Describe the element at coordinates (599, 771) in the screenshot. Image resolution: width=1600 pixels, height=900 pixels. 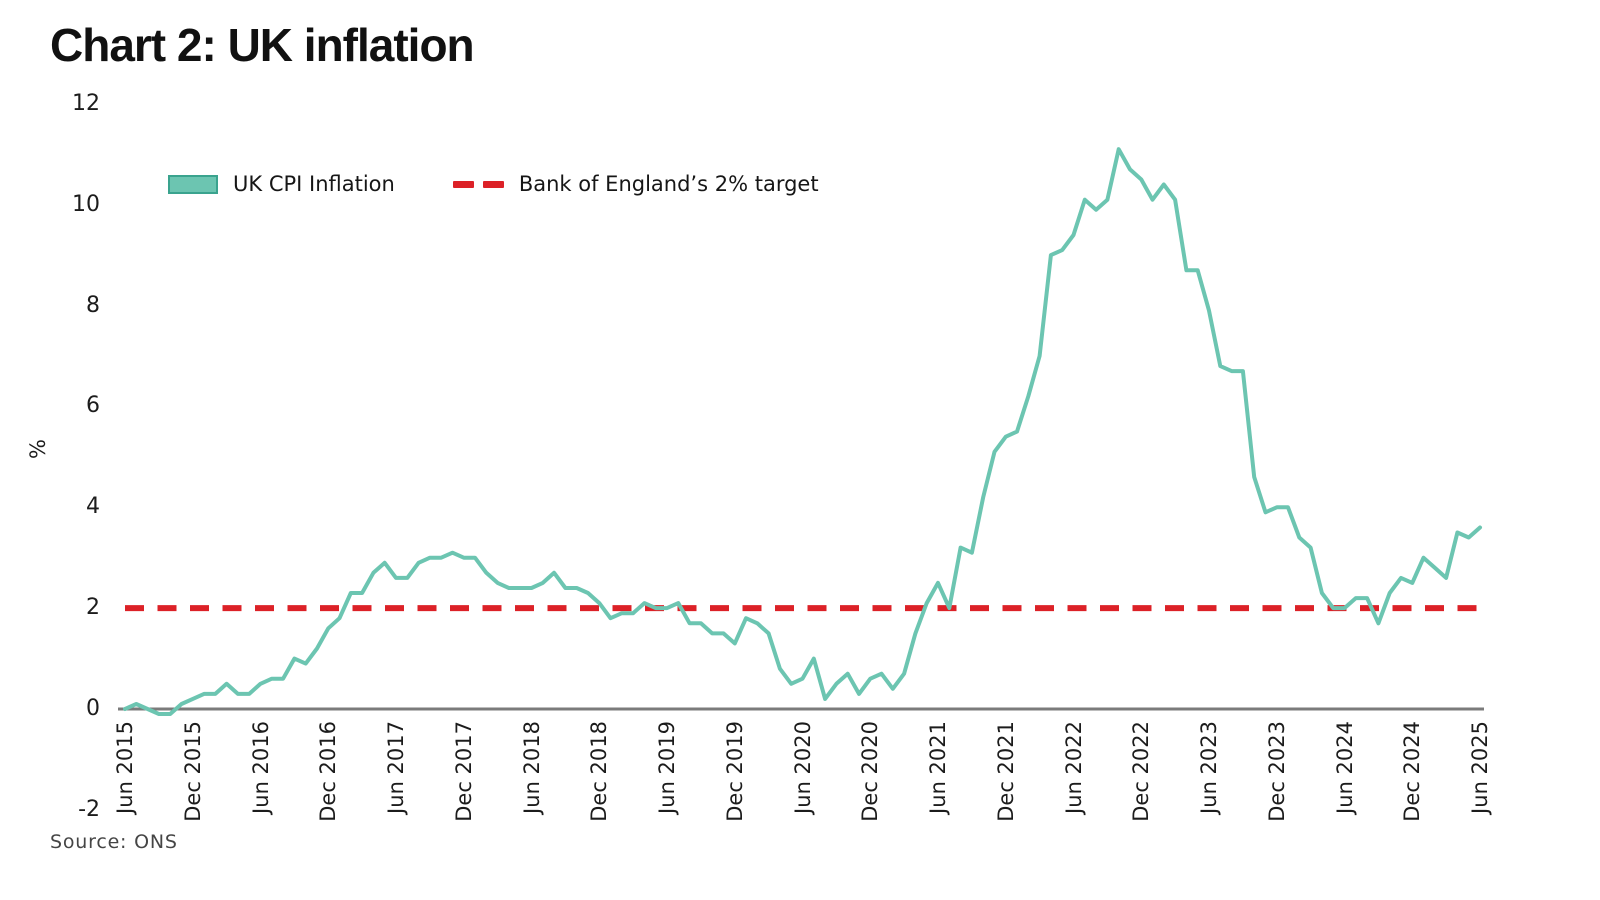
I see `x-tick-label: Dec 2018` at that location.